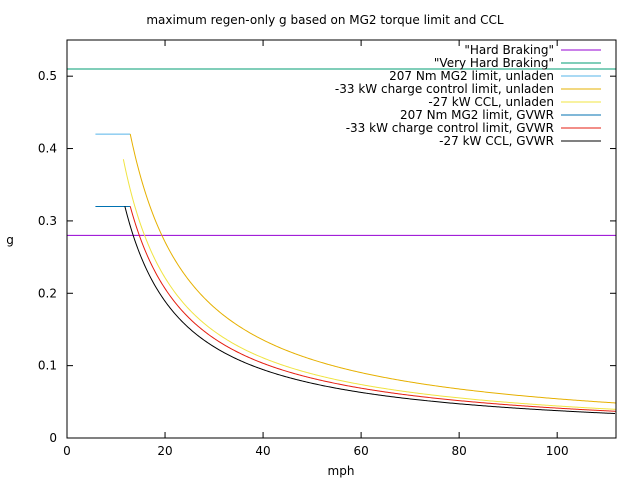 This screenshot has height=480, width=640. Describe the element at coordinates (47, 293) in the screenshot. I see `y-tick-label: 0.2` at that location.